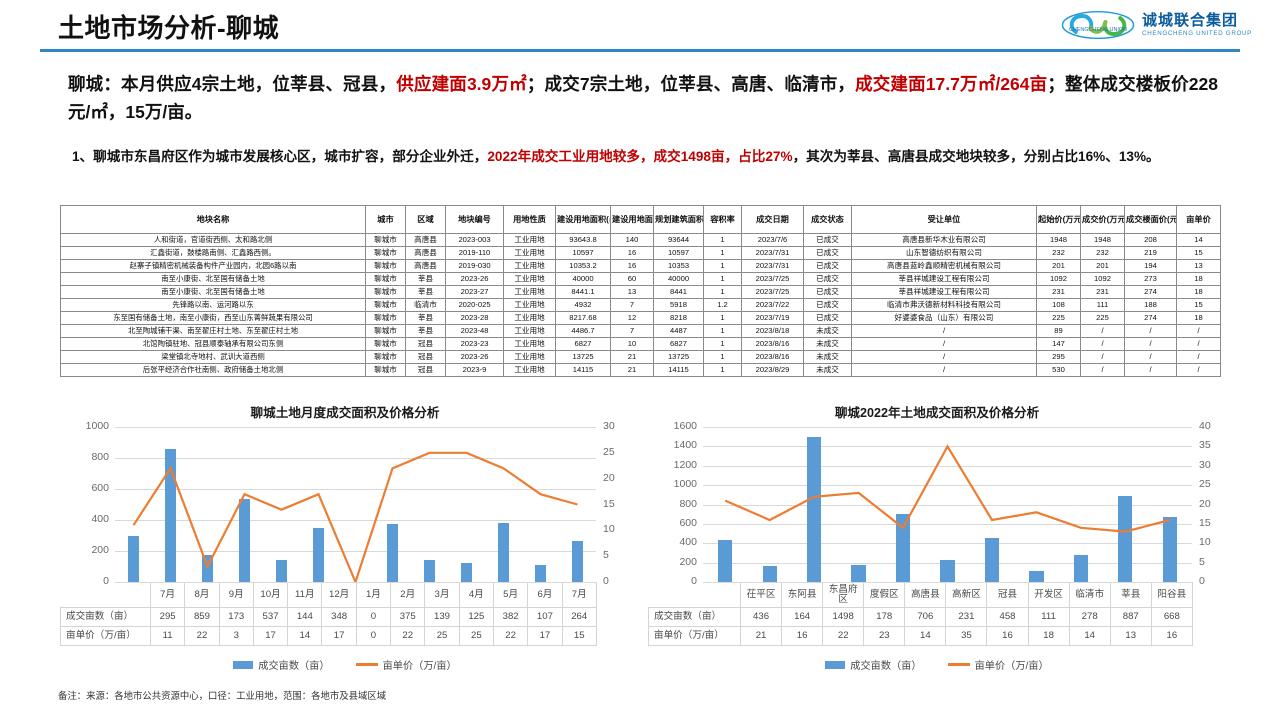 The height and width of the screenshot is (720, 1280). I want to click on chart-title: 聊城2022年土地成交面积及价格分析, so click(937, 413).